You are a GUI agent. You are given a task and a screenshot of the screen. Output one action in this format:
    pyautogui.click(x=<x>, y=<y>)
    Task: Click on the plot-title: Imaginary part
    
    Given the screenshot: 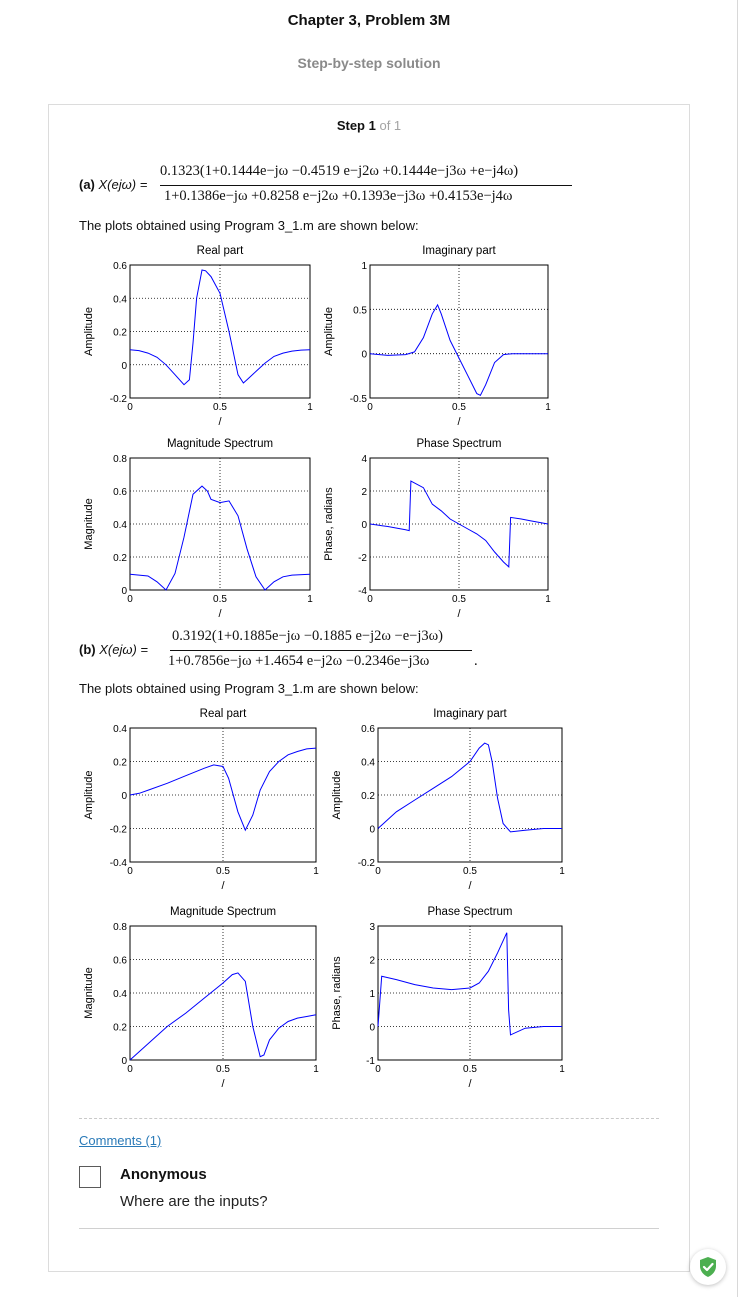 What is the action you would take?
    pyautogui.click(x=459, y=251)
    